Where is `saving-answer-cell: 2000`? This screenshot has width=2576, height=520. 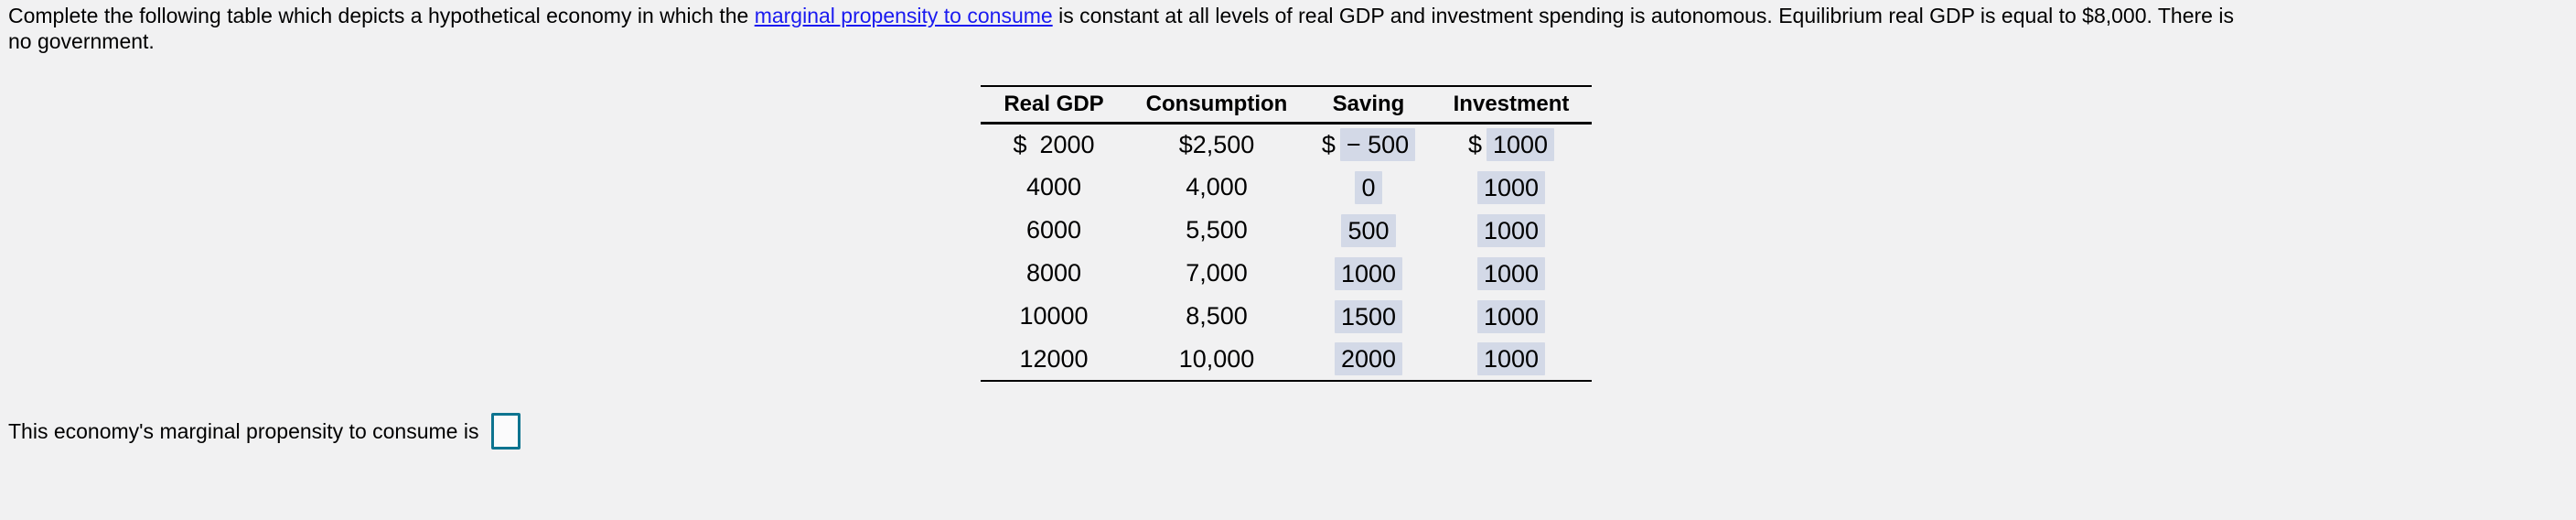 saving-answer-cell: 2000 is located at coordinates (1368, 358).